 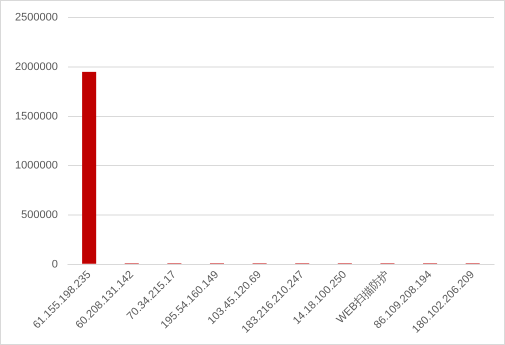 What do you see at coordinates (39, 214) in the screenshot?
I see `y-tick-label: 500000` at bounding box center [39, 214].